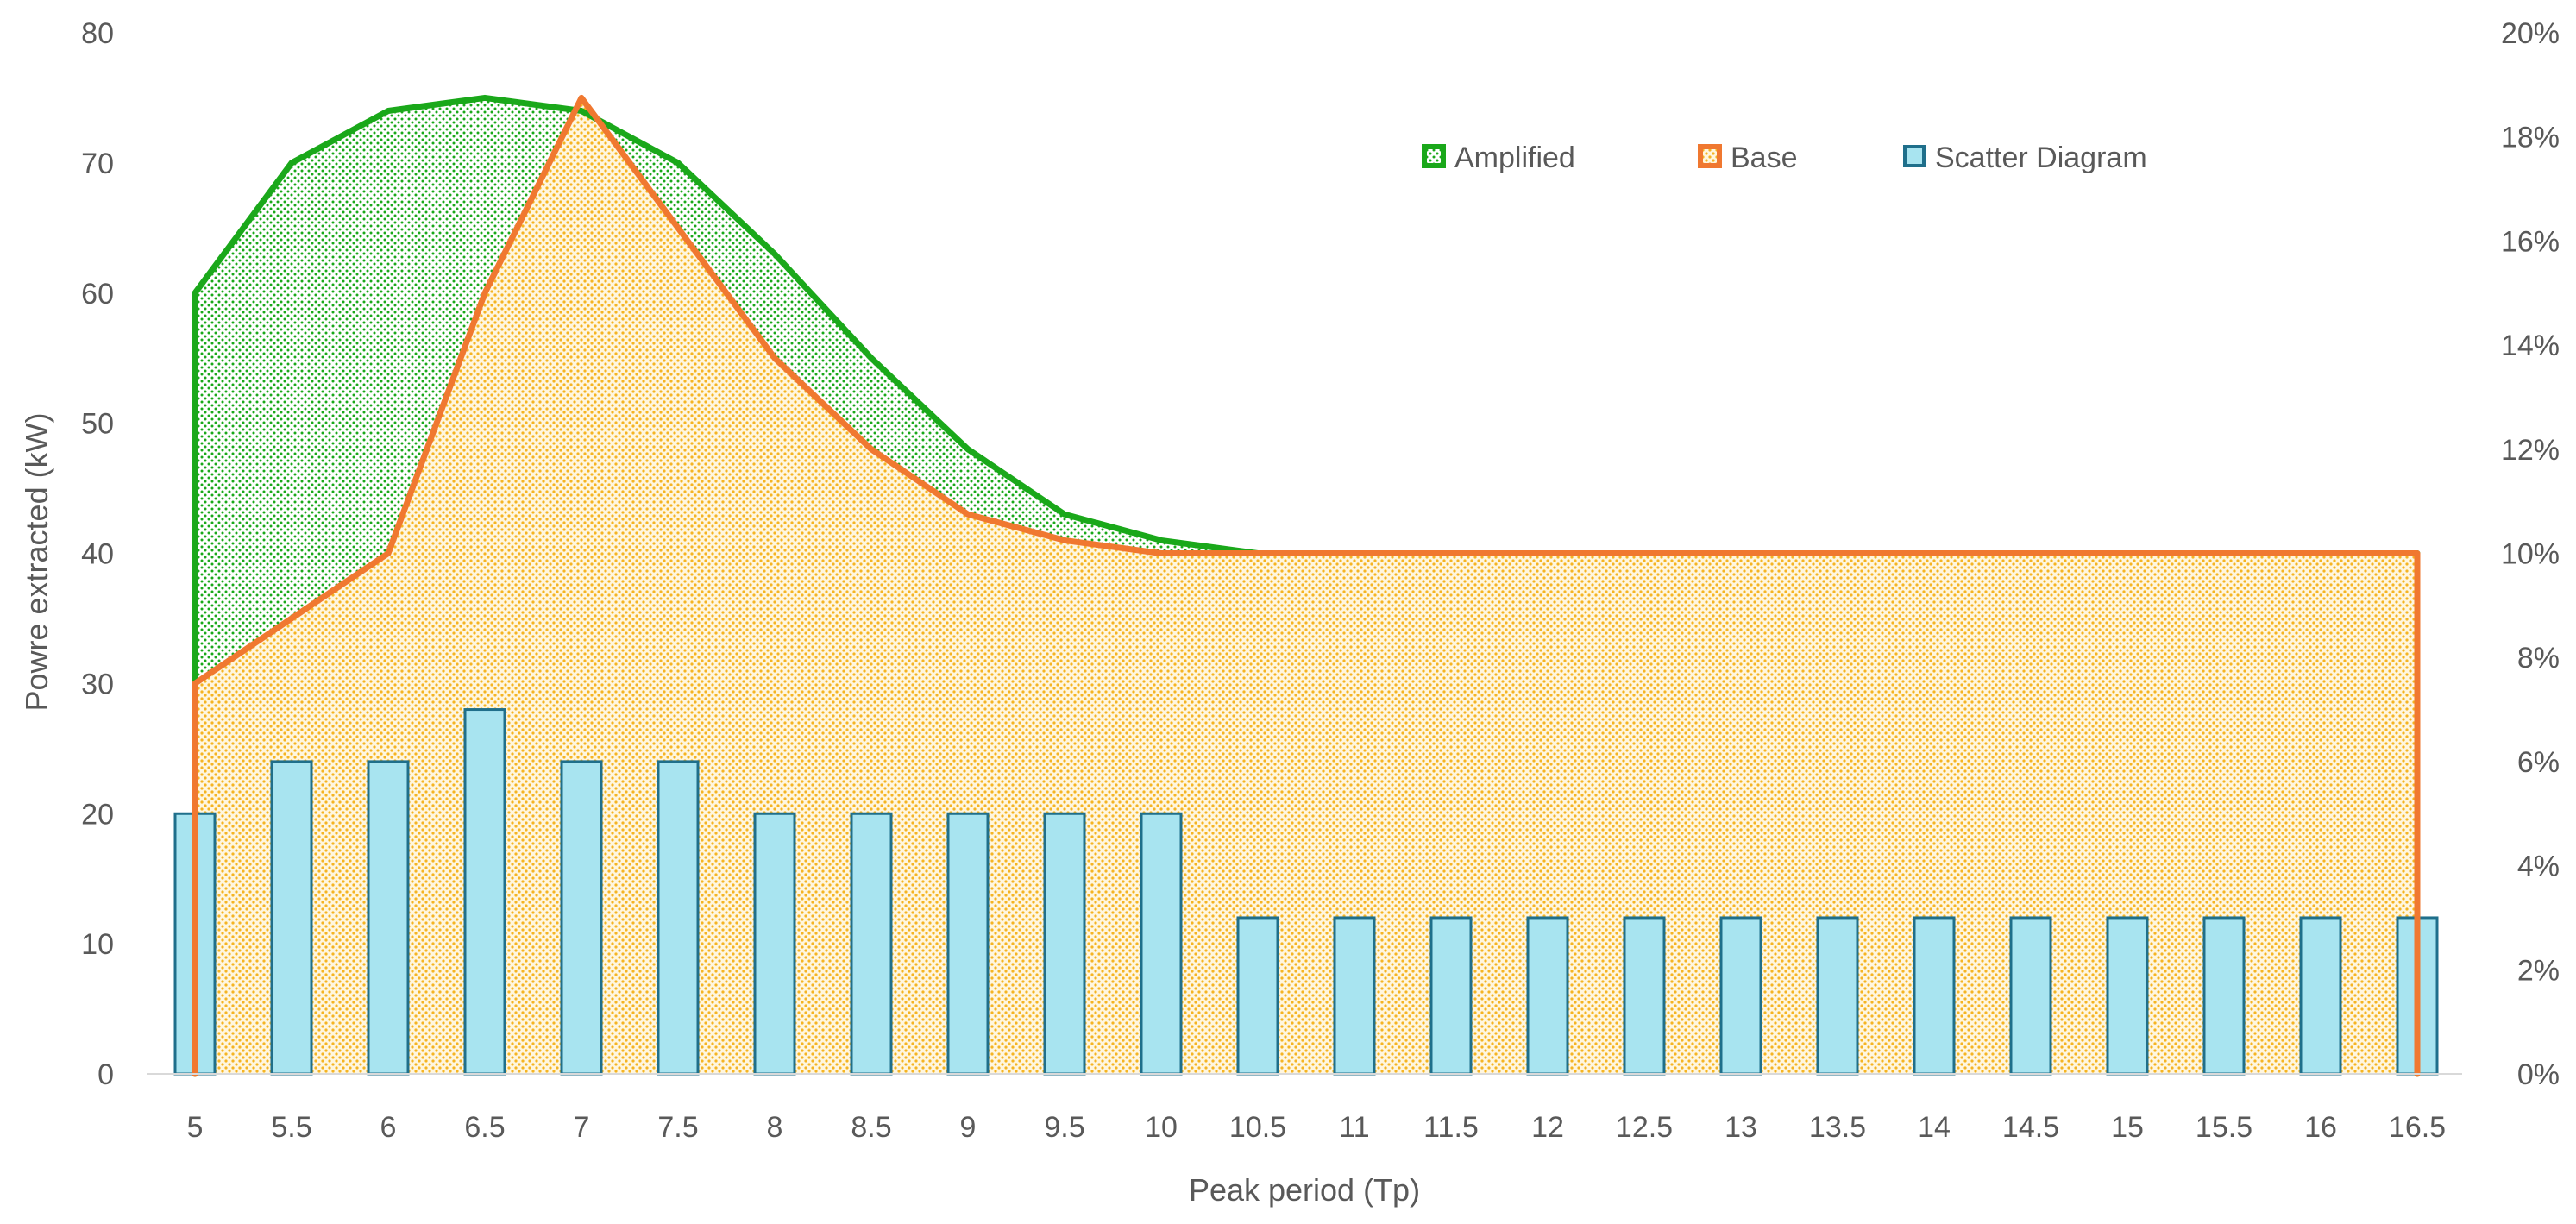  Describe the element at coordinates (1257, 1128) in the screenshot. I see `x-tick-label-10-5: 10.5` at that location.